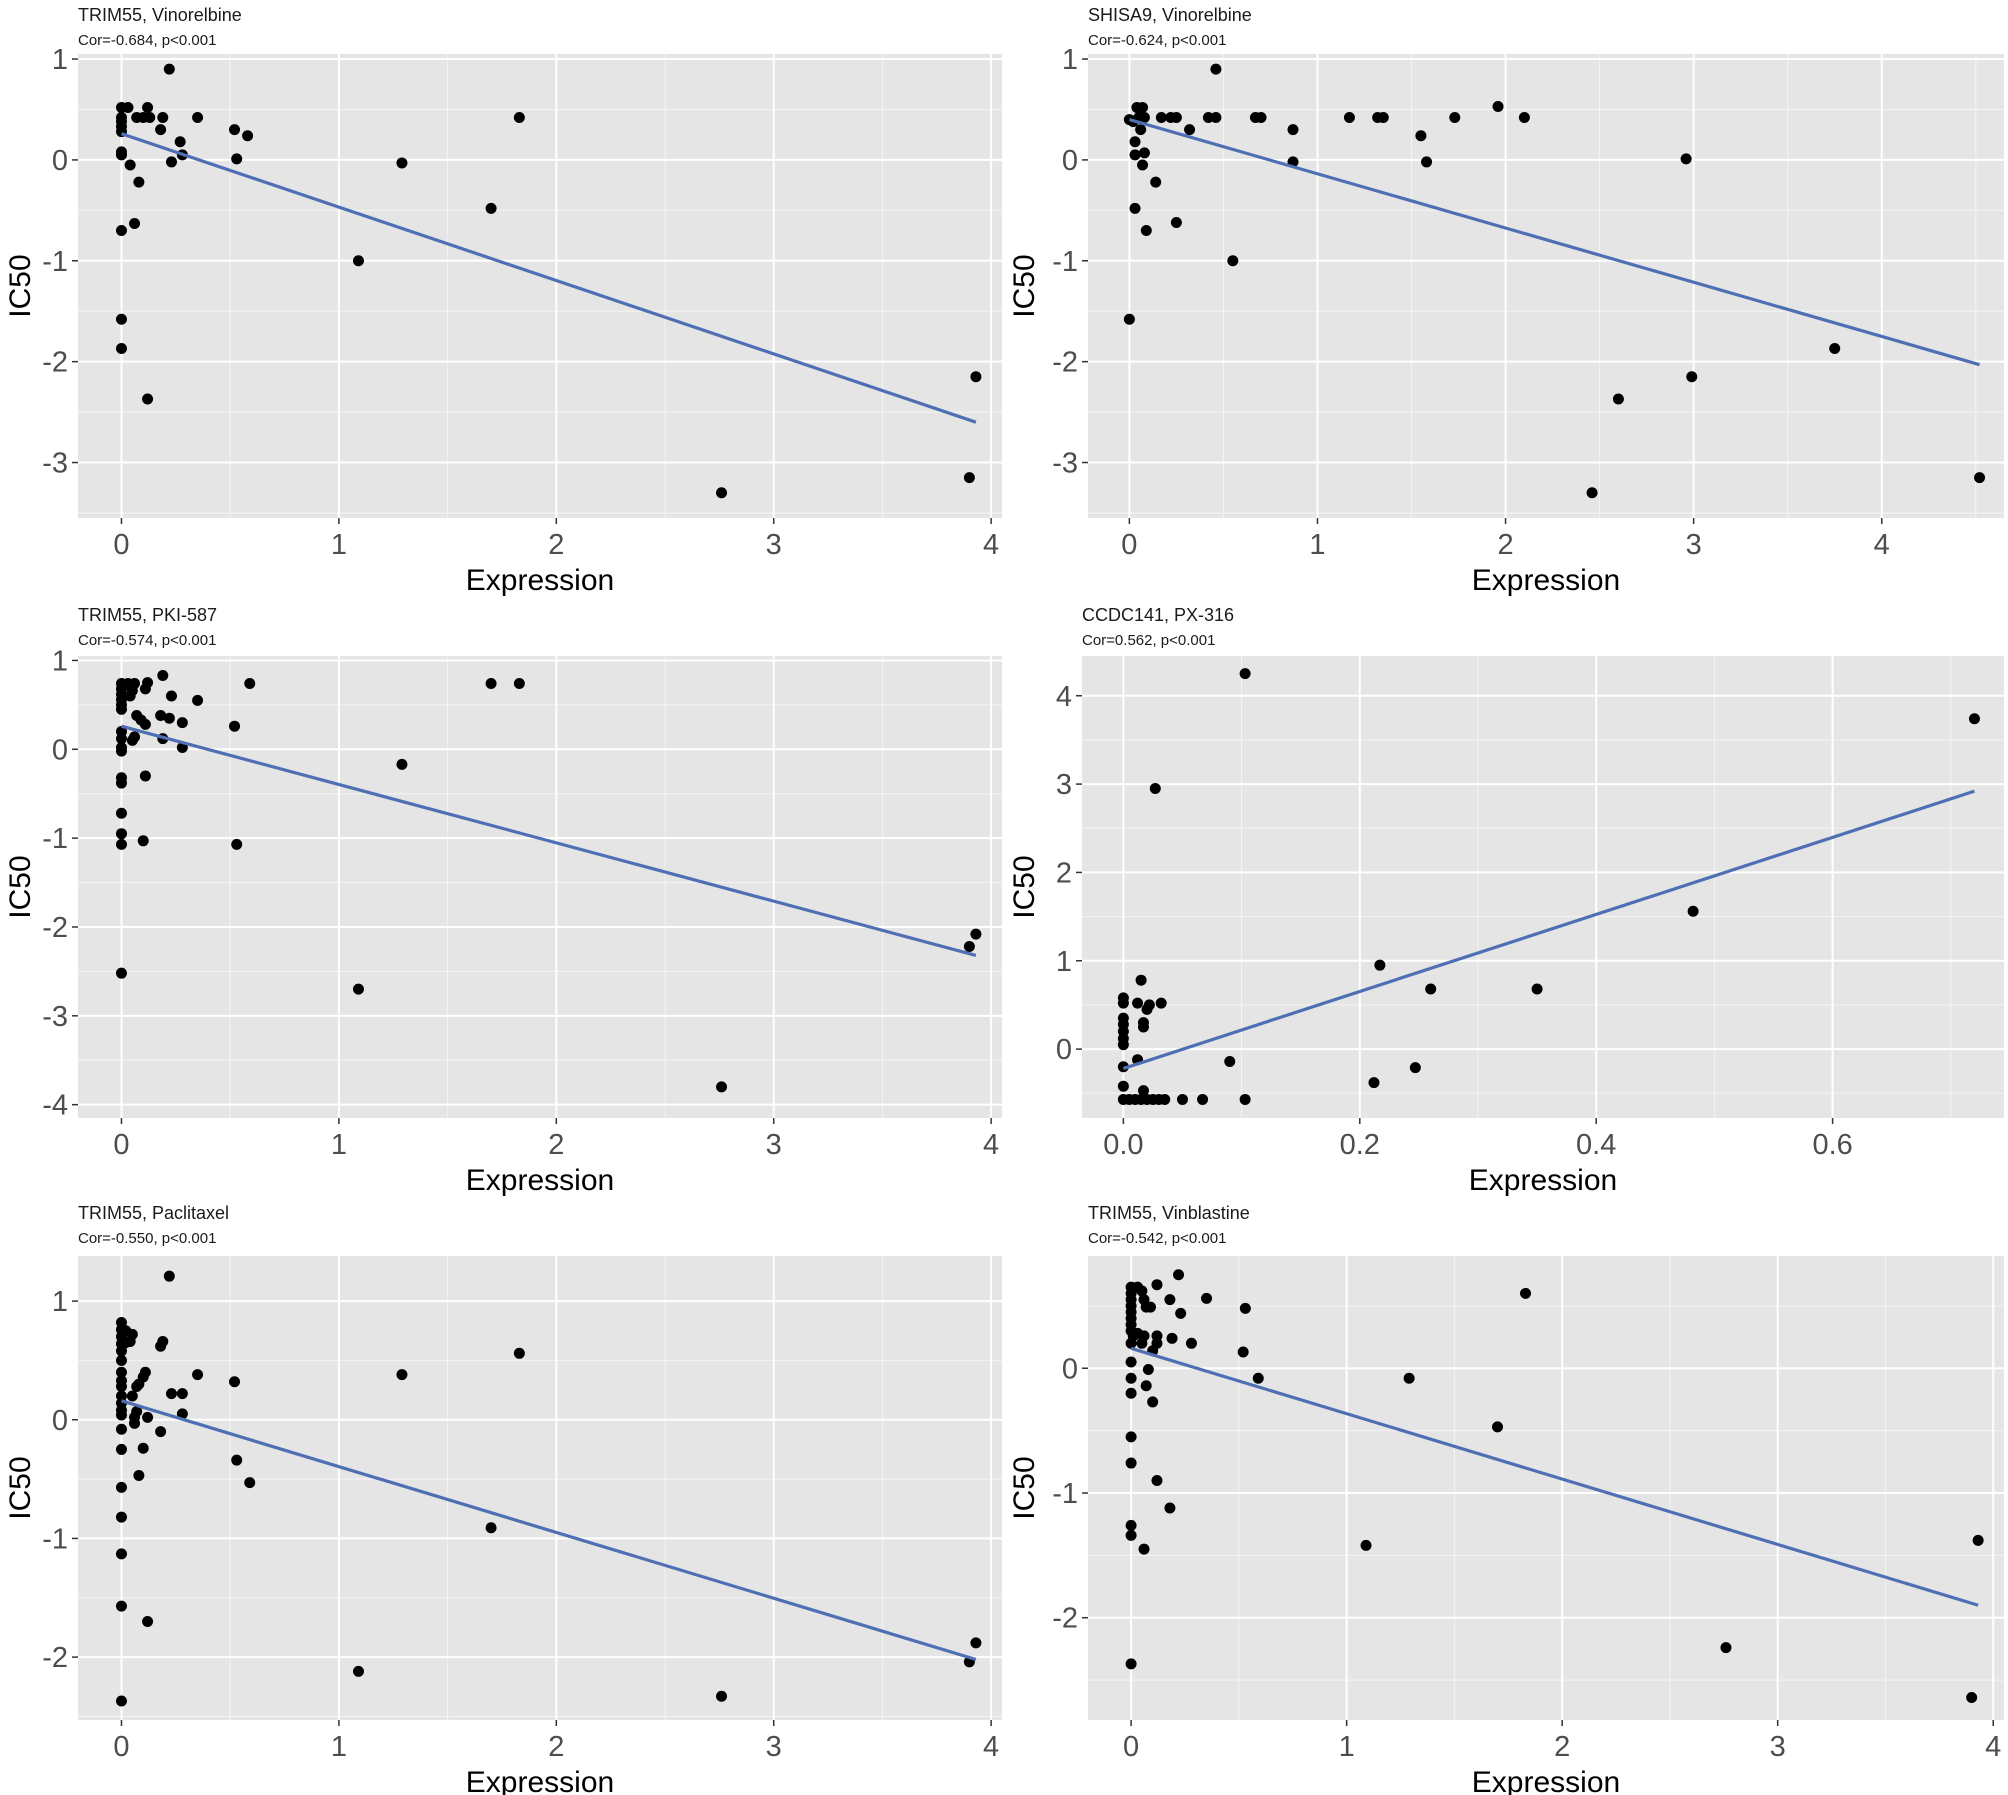 The width and height of the screenshot is (2008, 1795). I want to click on y-tick-label: -1, so click(55, 262).